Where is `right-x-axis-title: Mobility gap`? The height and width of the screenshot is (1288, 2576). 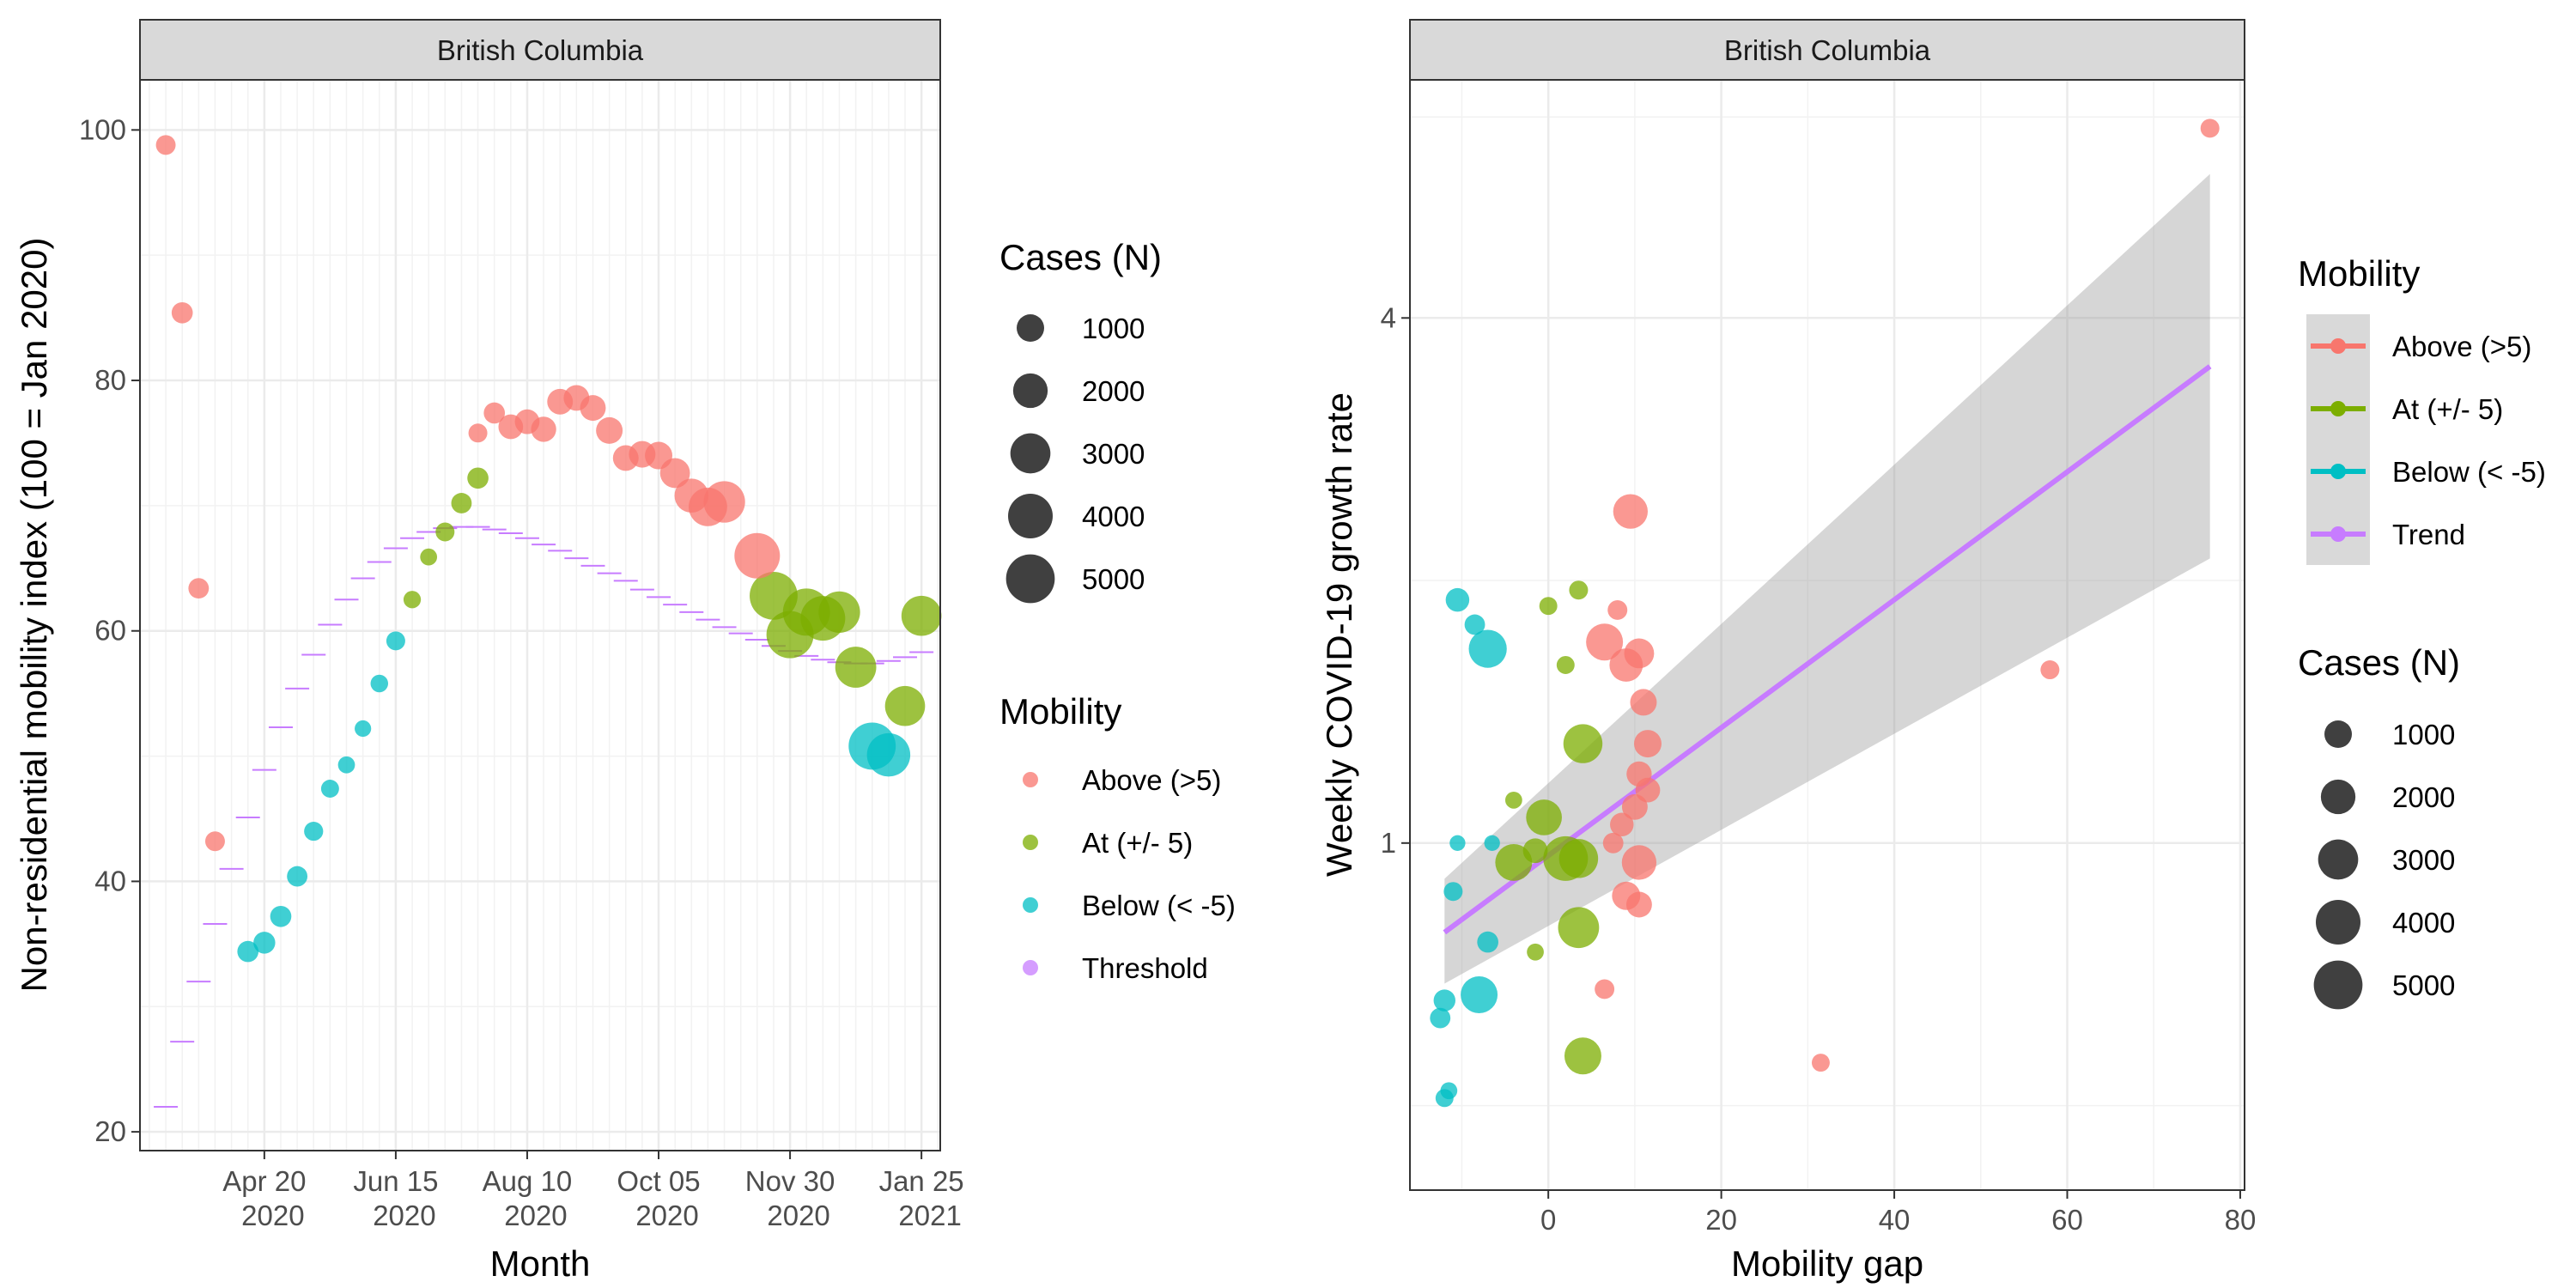
right-x-axis-title: Mobility gap is located at coordinates (1827, 1263).